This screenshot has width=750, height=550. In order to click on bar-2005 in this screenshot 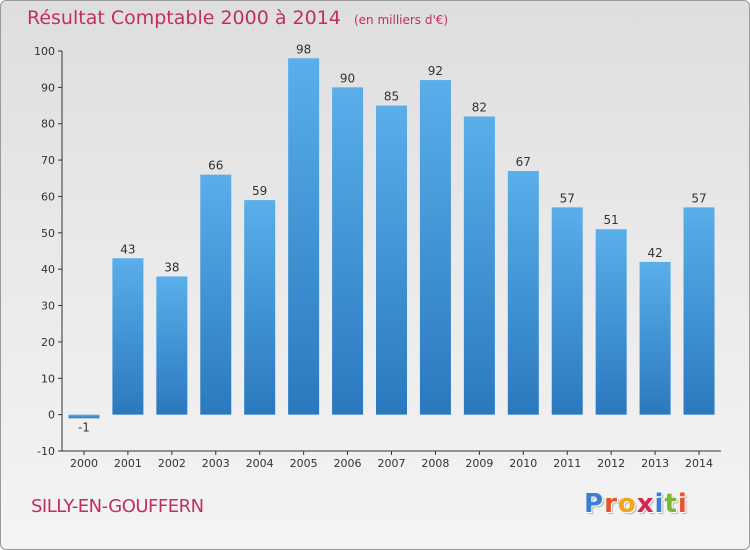, I will do `click(304, 236)`.